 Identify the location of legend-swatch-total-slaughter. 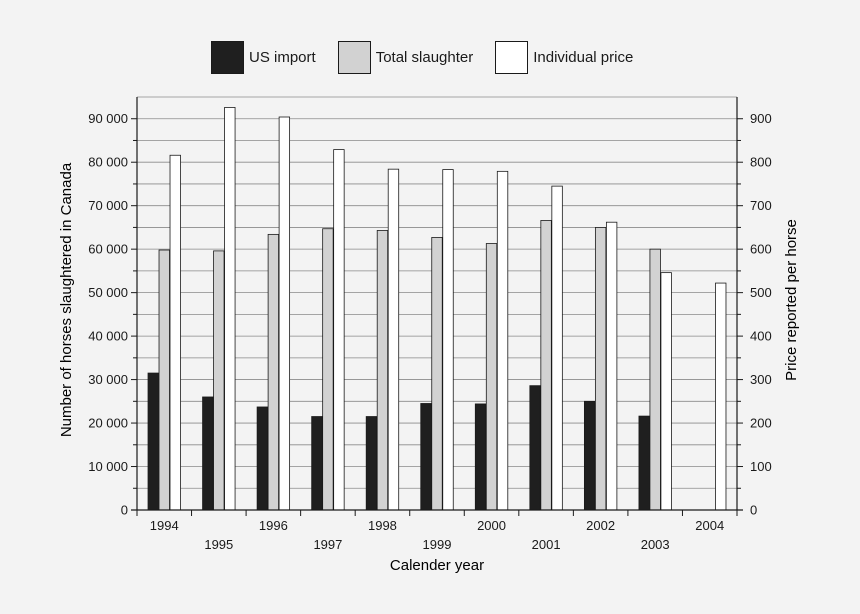
(354, 57).